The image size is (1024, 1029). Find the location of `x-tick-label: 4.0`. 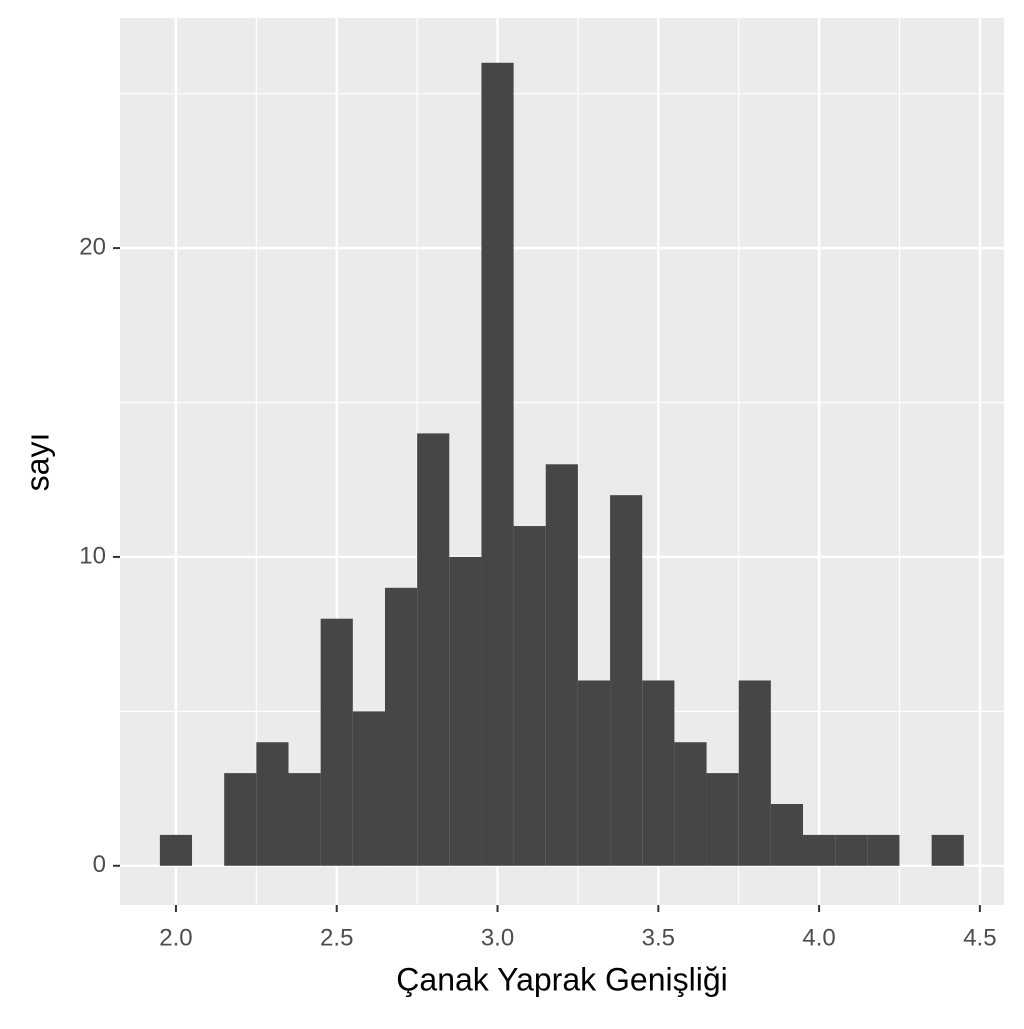

x-tick-label: 4.0 is located at coordinates (818, 937).